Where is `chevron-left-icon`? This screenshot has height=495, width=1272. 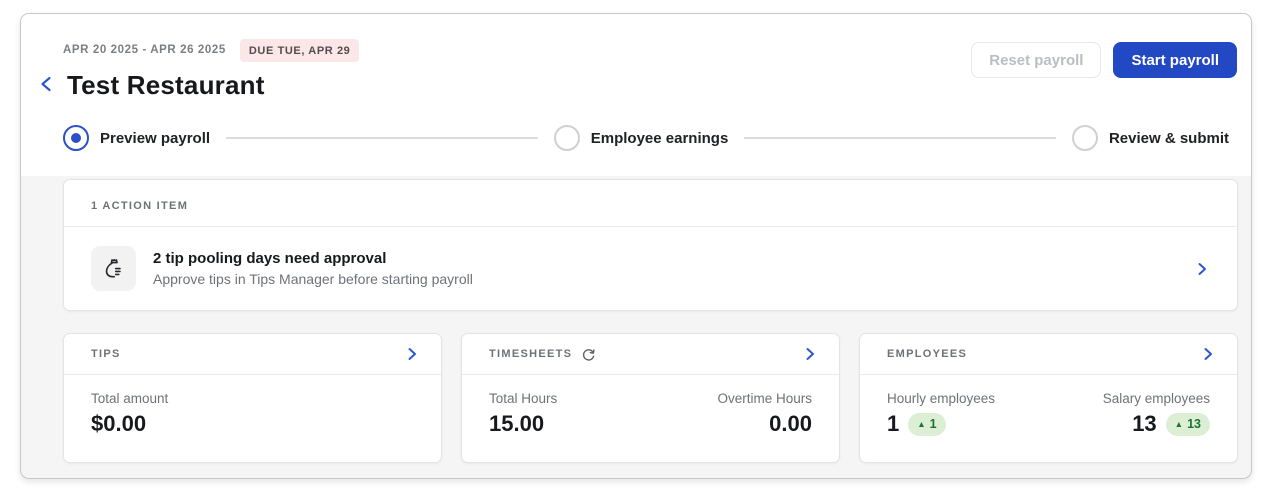 chevron-left-icon is located at coordinates (47, 85).